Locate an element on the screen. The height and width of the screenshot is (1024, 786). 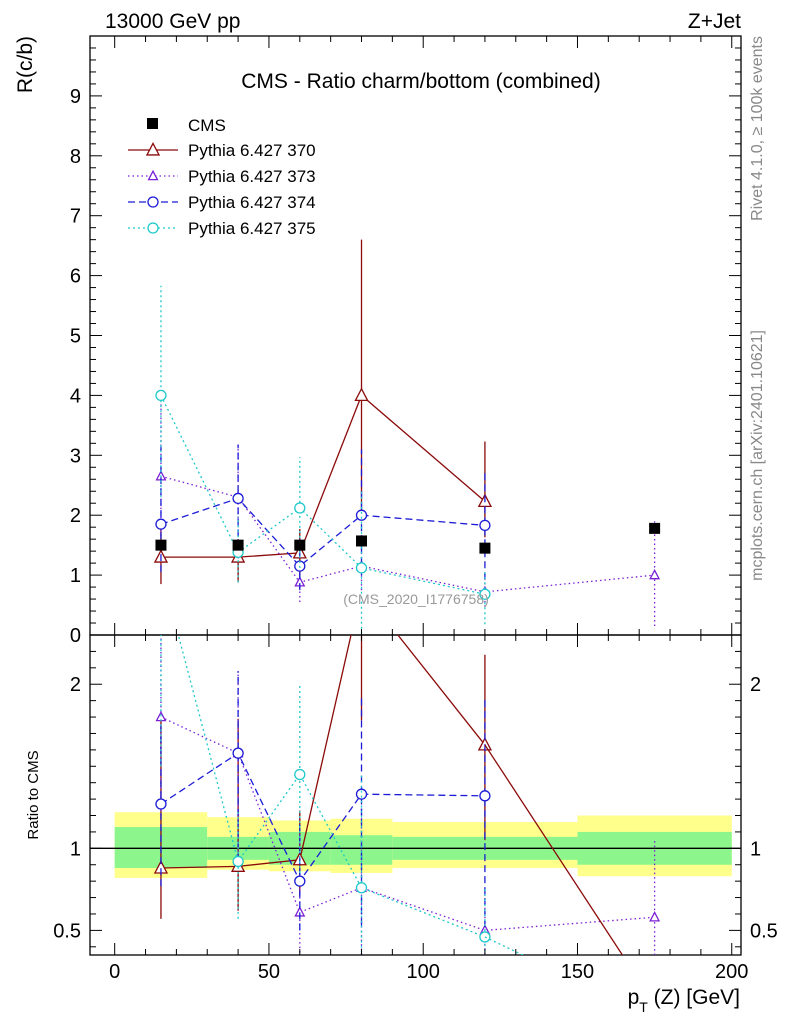
x-tick-label: 200 is located at coordinates (731, 972).